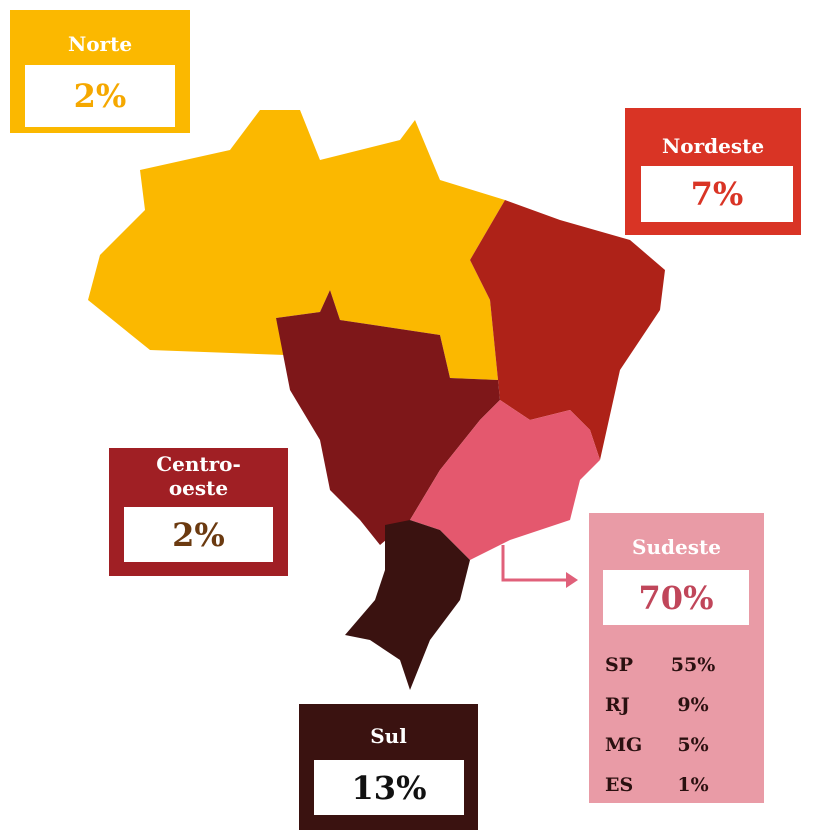  I want to click on state-list: SP 55% RJ 9% MG 5% ES 1%, so click(675, 725).